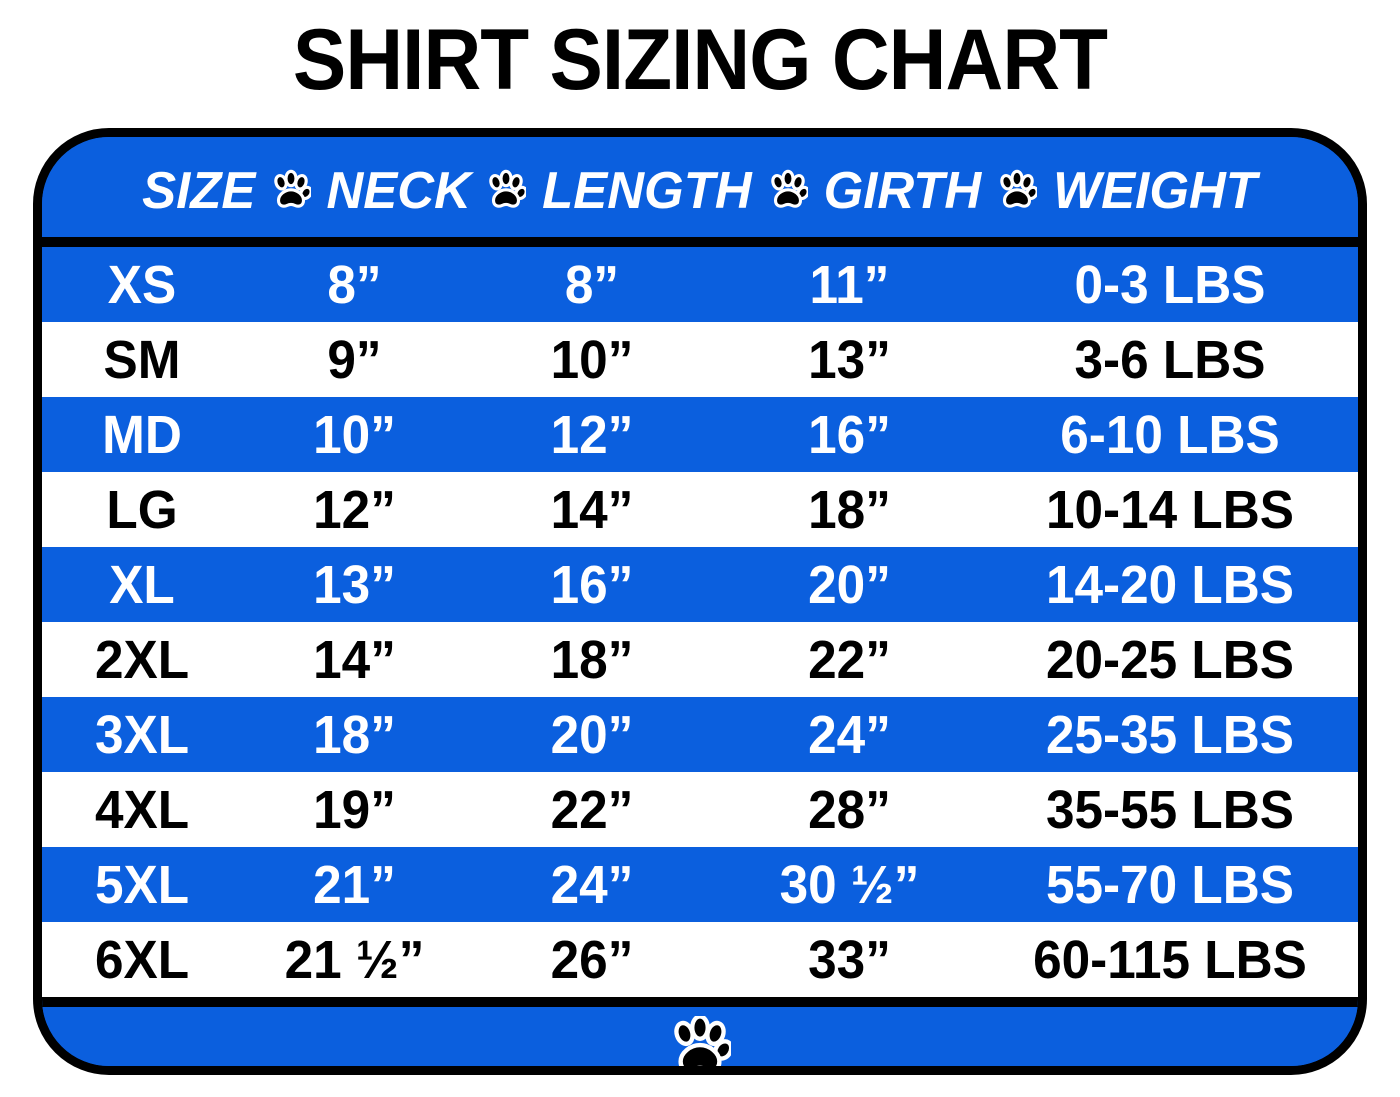 This screenshot has height=1097, width=1400. Describe the element at coordinates (700, 584) in the screenshot. I see `table-row: XL 13” 16” 20” 14-20 LBS` at that location.